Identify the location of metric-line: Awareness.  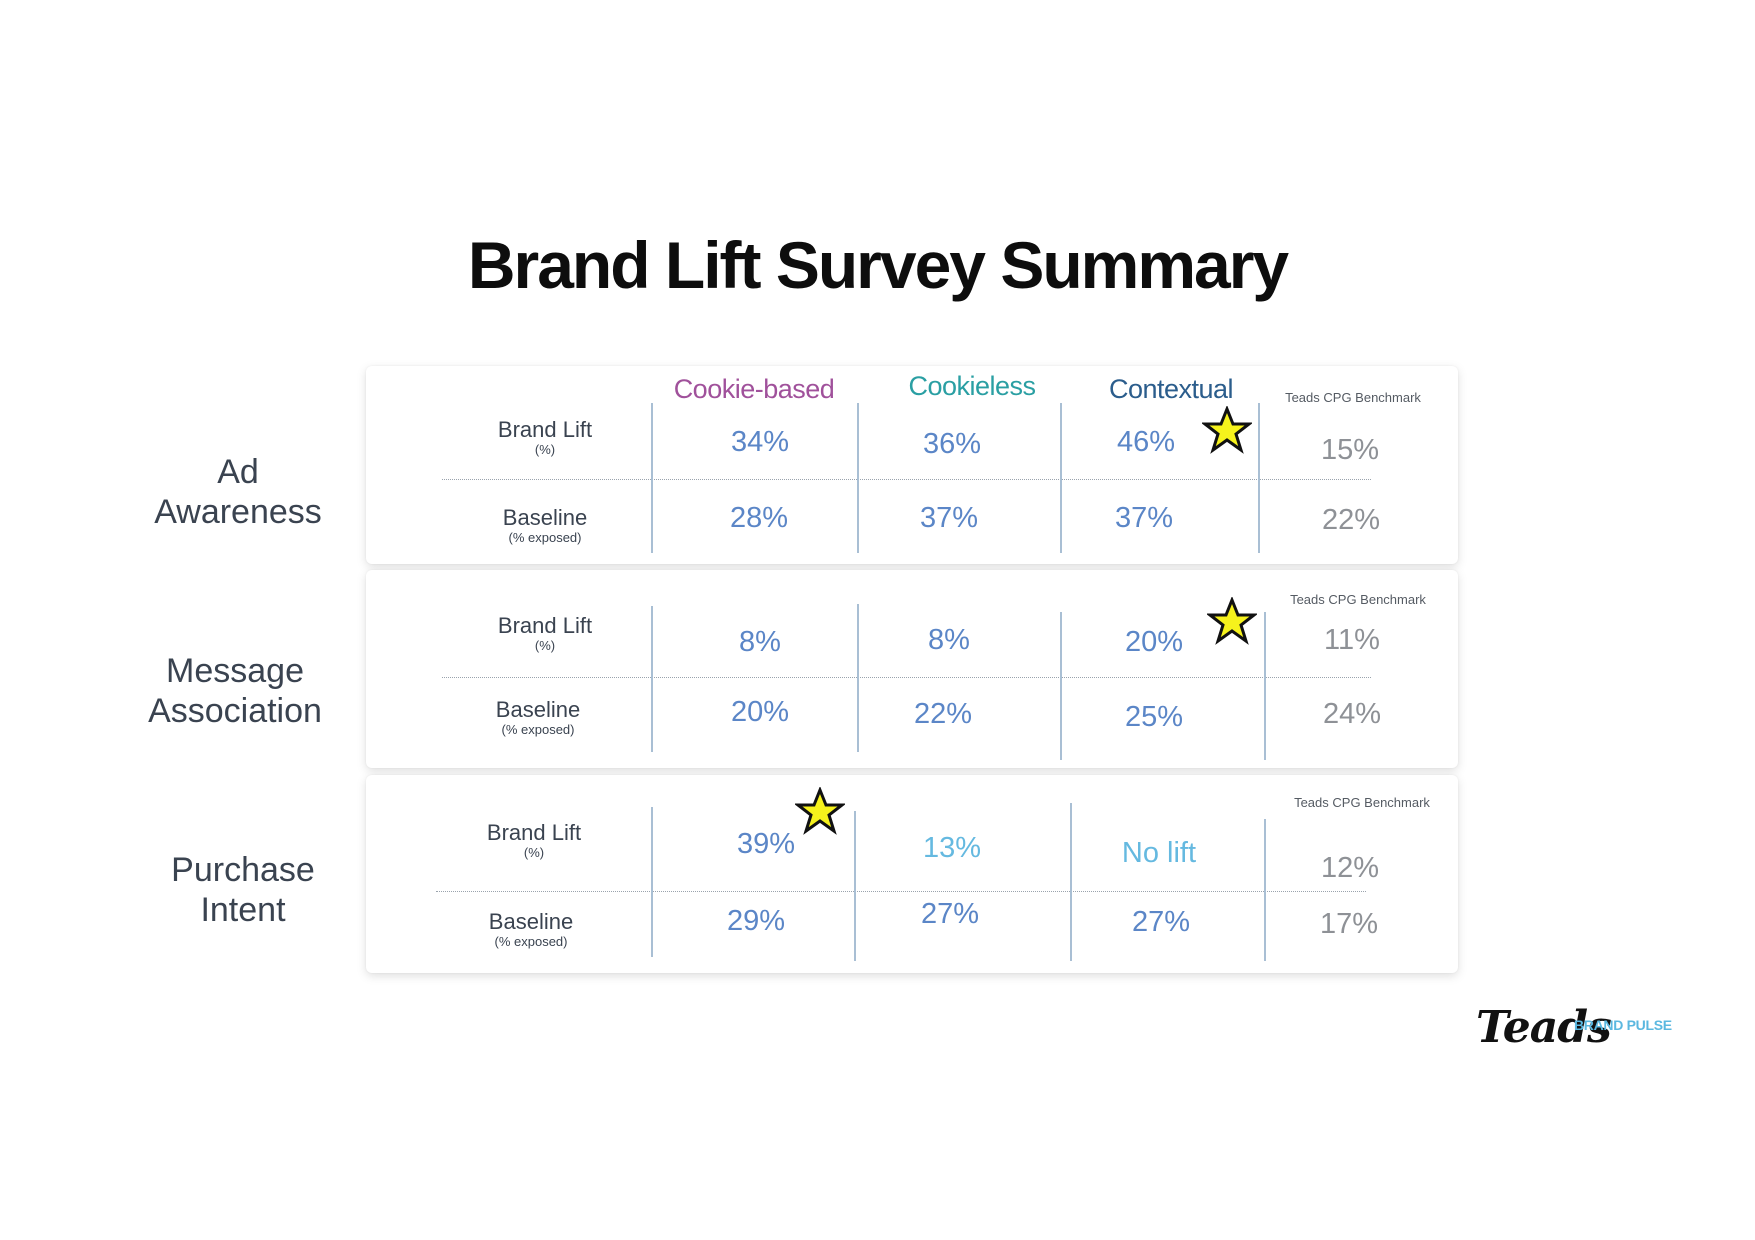
(238, 512).